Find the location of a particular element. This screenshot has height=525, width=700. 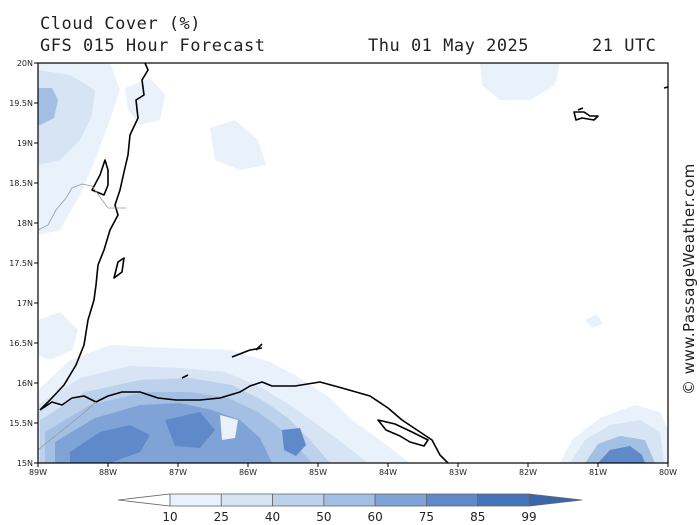

colorbar-level-label: 99 is located at coordinates (528, 517).